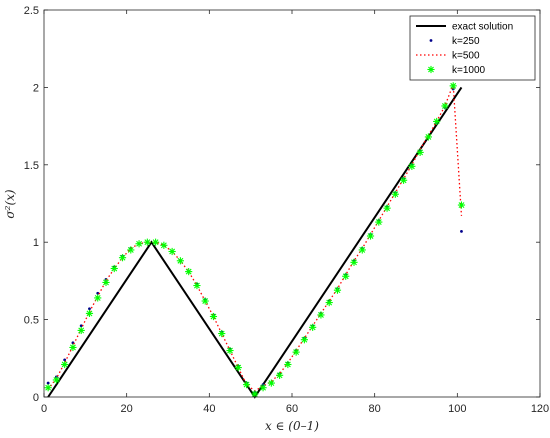 The image size is (550, 438). Describe the element at coordinates (469, 70) in the screenshot. I see `legend-label: k=1000` at that location.